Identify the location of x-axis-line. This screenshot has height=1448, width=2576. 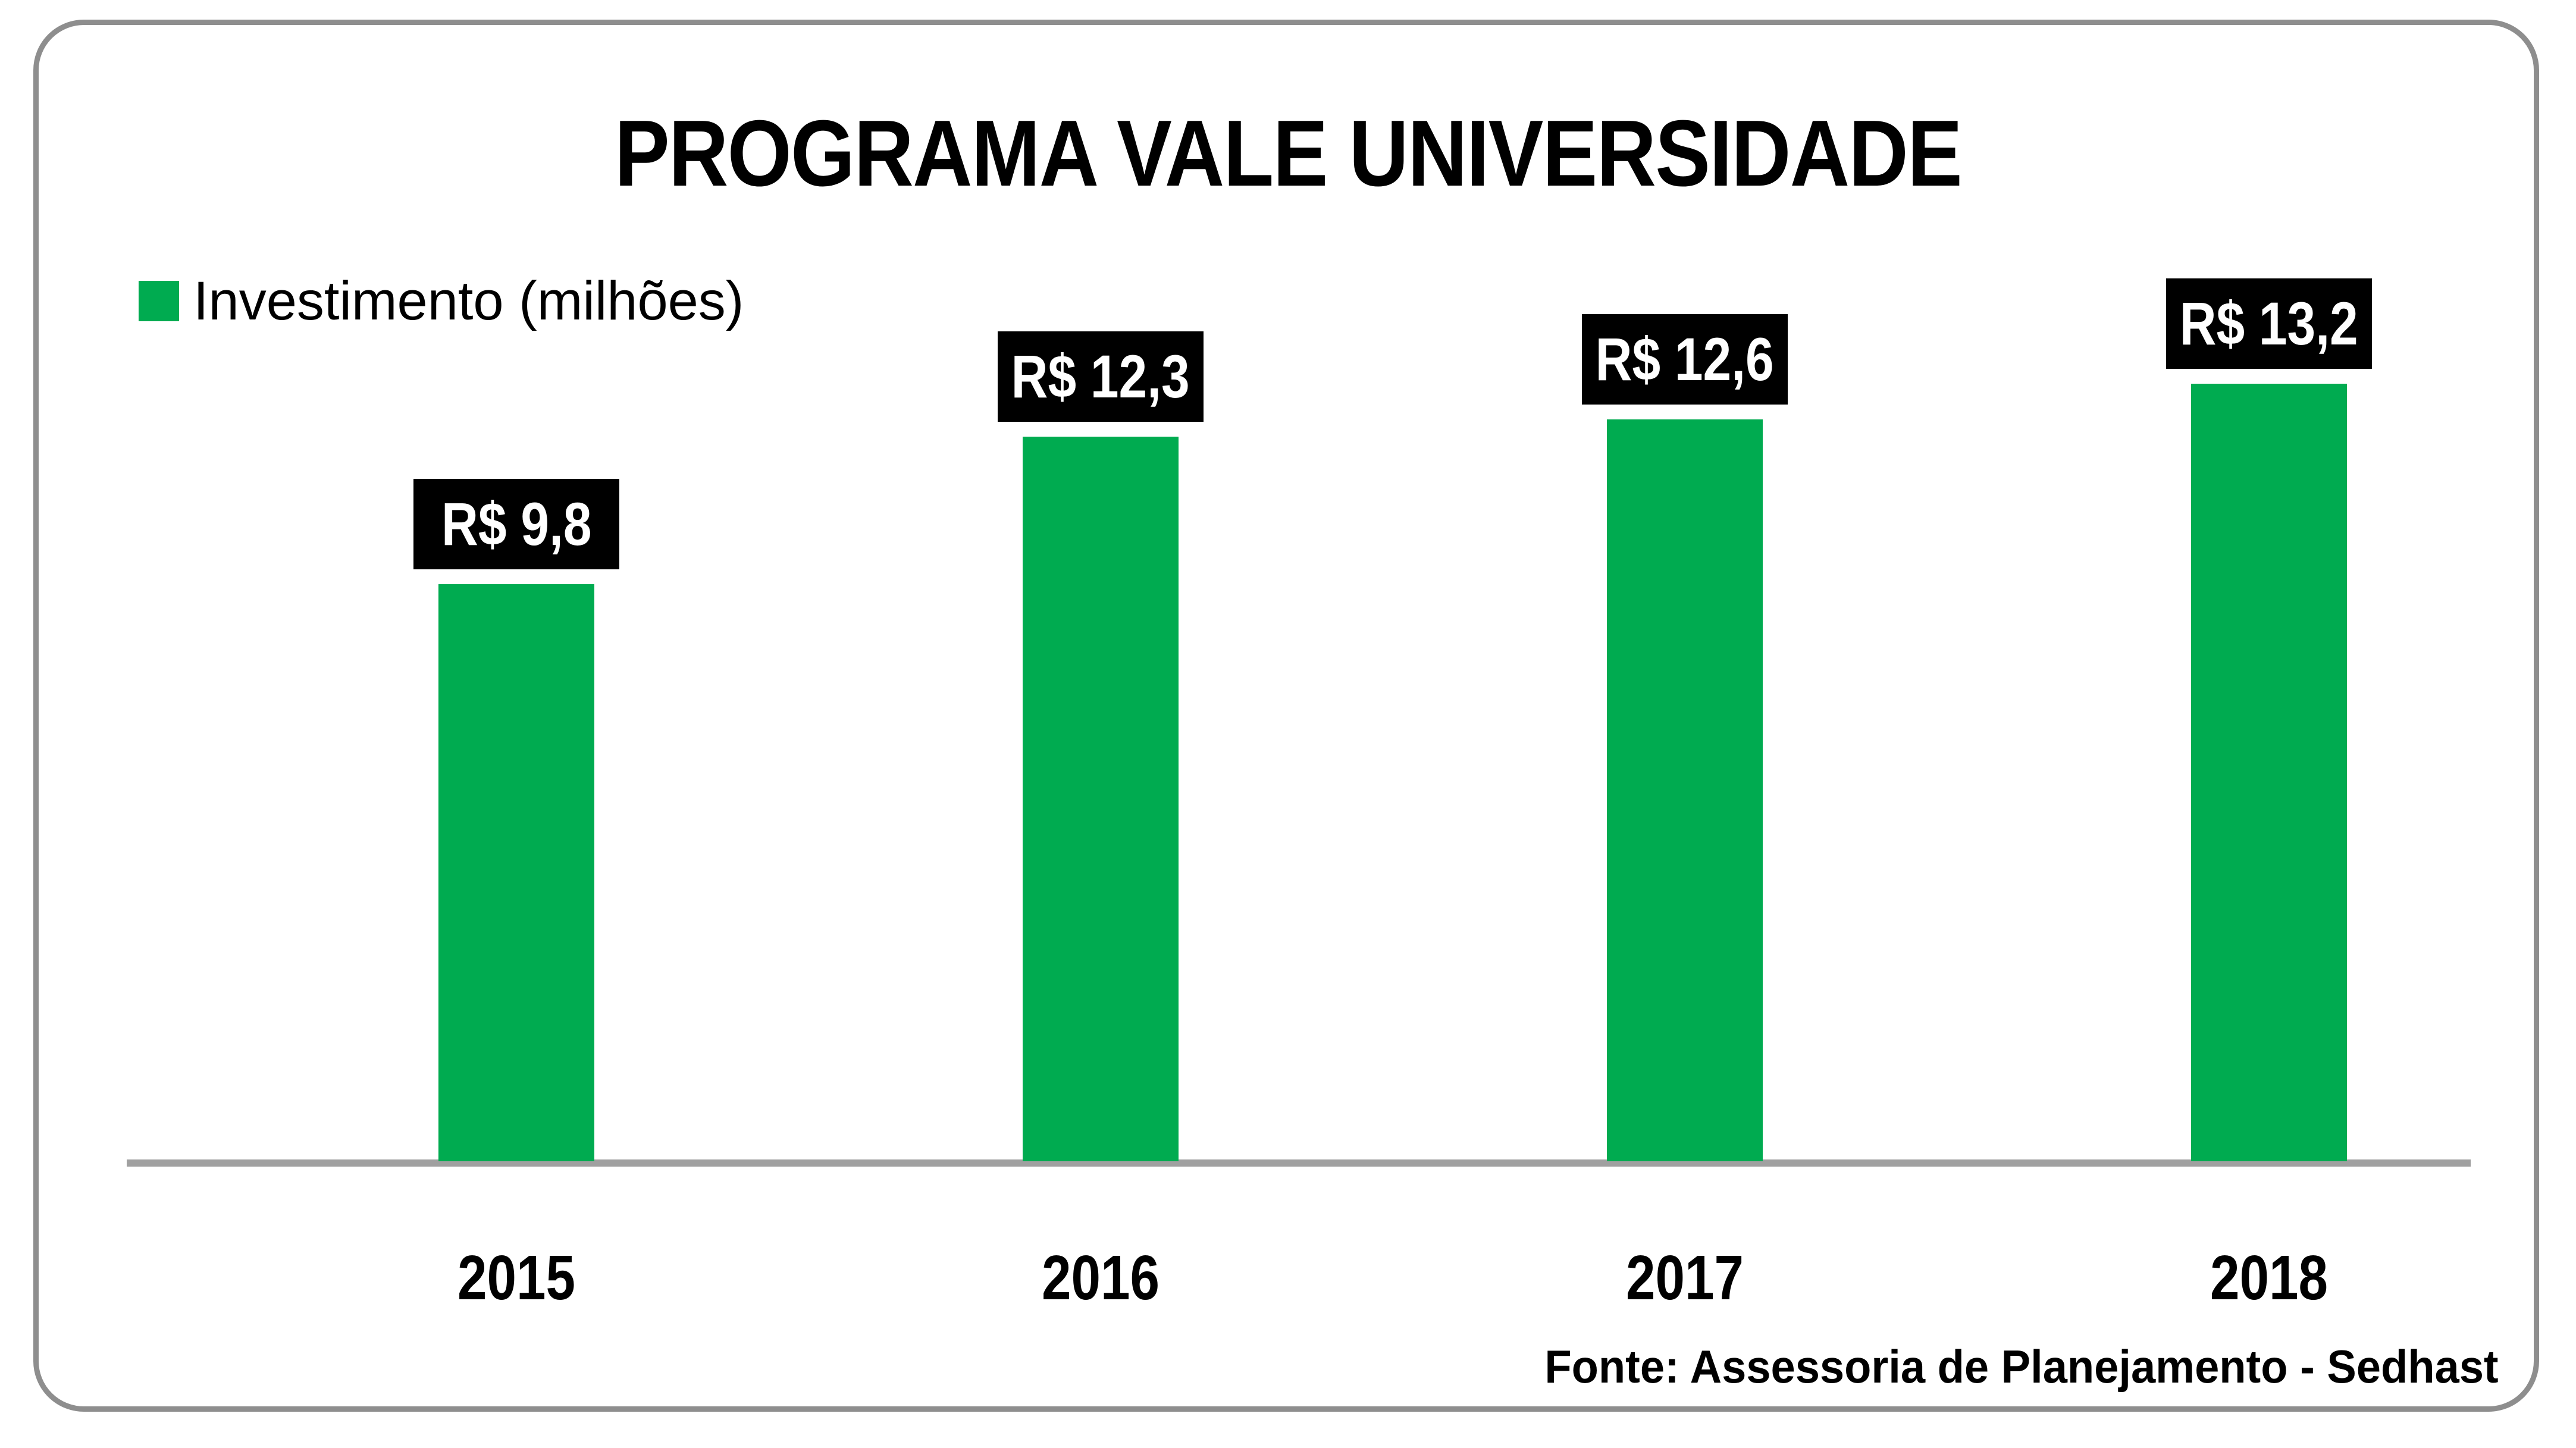
(1299, 1163).